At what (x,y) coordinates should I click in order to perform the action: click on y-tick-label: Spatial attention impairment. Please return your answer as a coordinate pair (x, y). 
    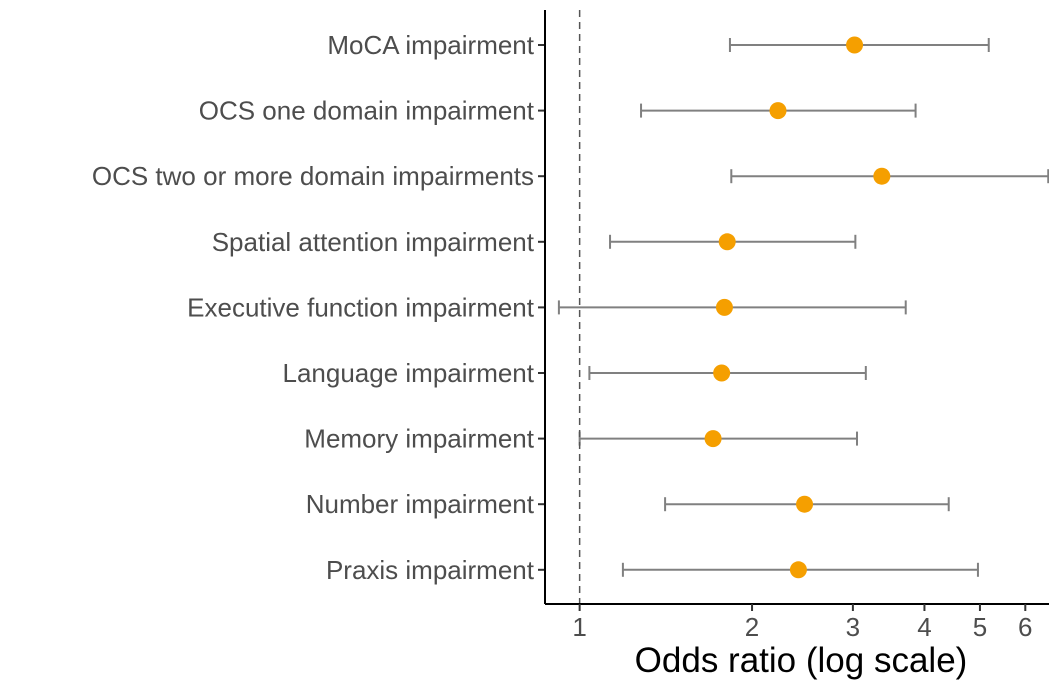
    Looking at the image, I should click on (373, 242).